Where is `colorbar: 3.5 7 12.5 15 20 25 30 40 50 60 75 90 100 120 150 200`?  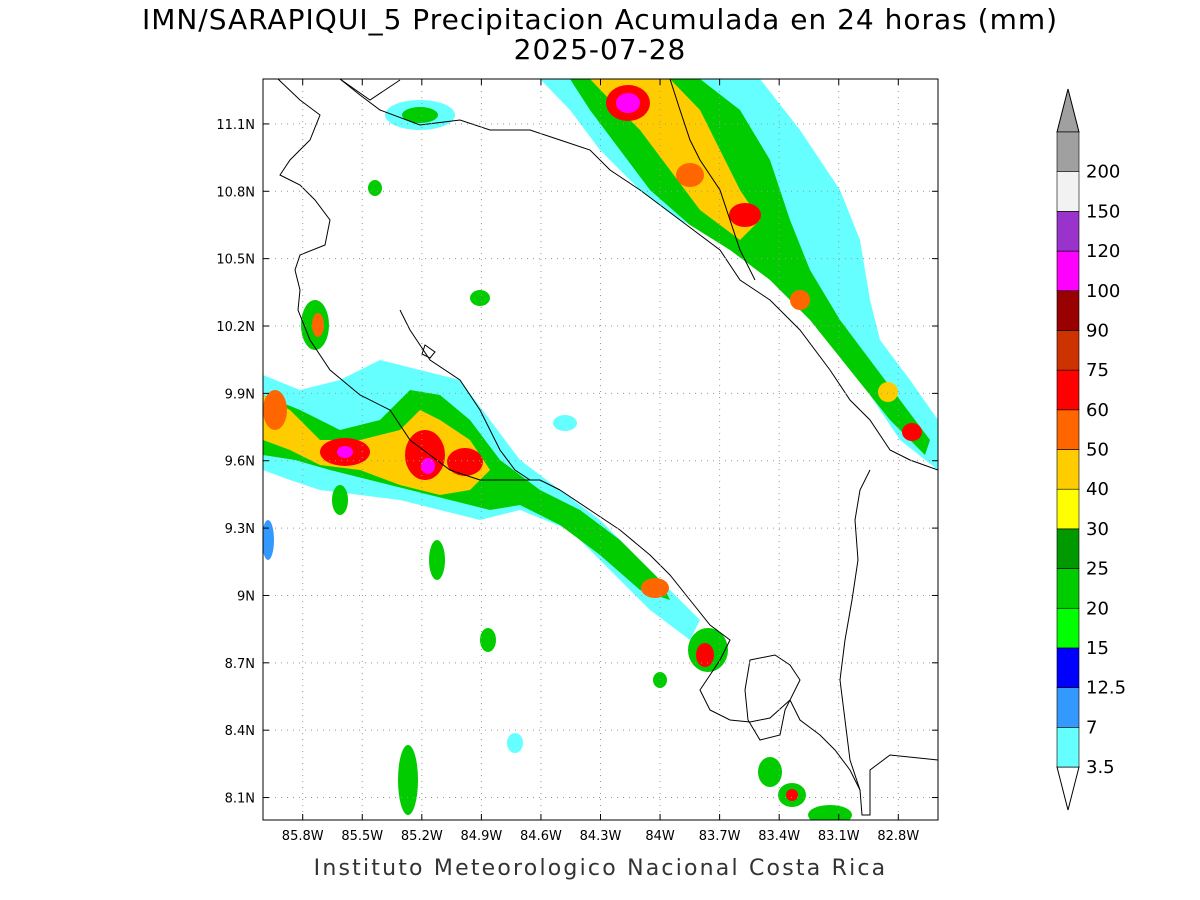 colorbar: 3.5 7 12.5 15 20 25 30 40 50 60 75 90 100 120 150 200 is located at coordinates (1091, 449).